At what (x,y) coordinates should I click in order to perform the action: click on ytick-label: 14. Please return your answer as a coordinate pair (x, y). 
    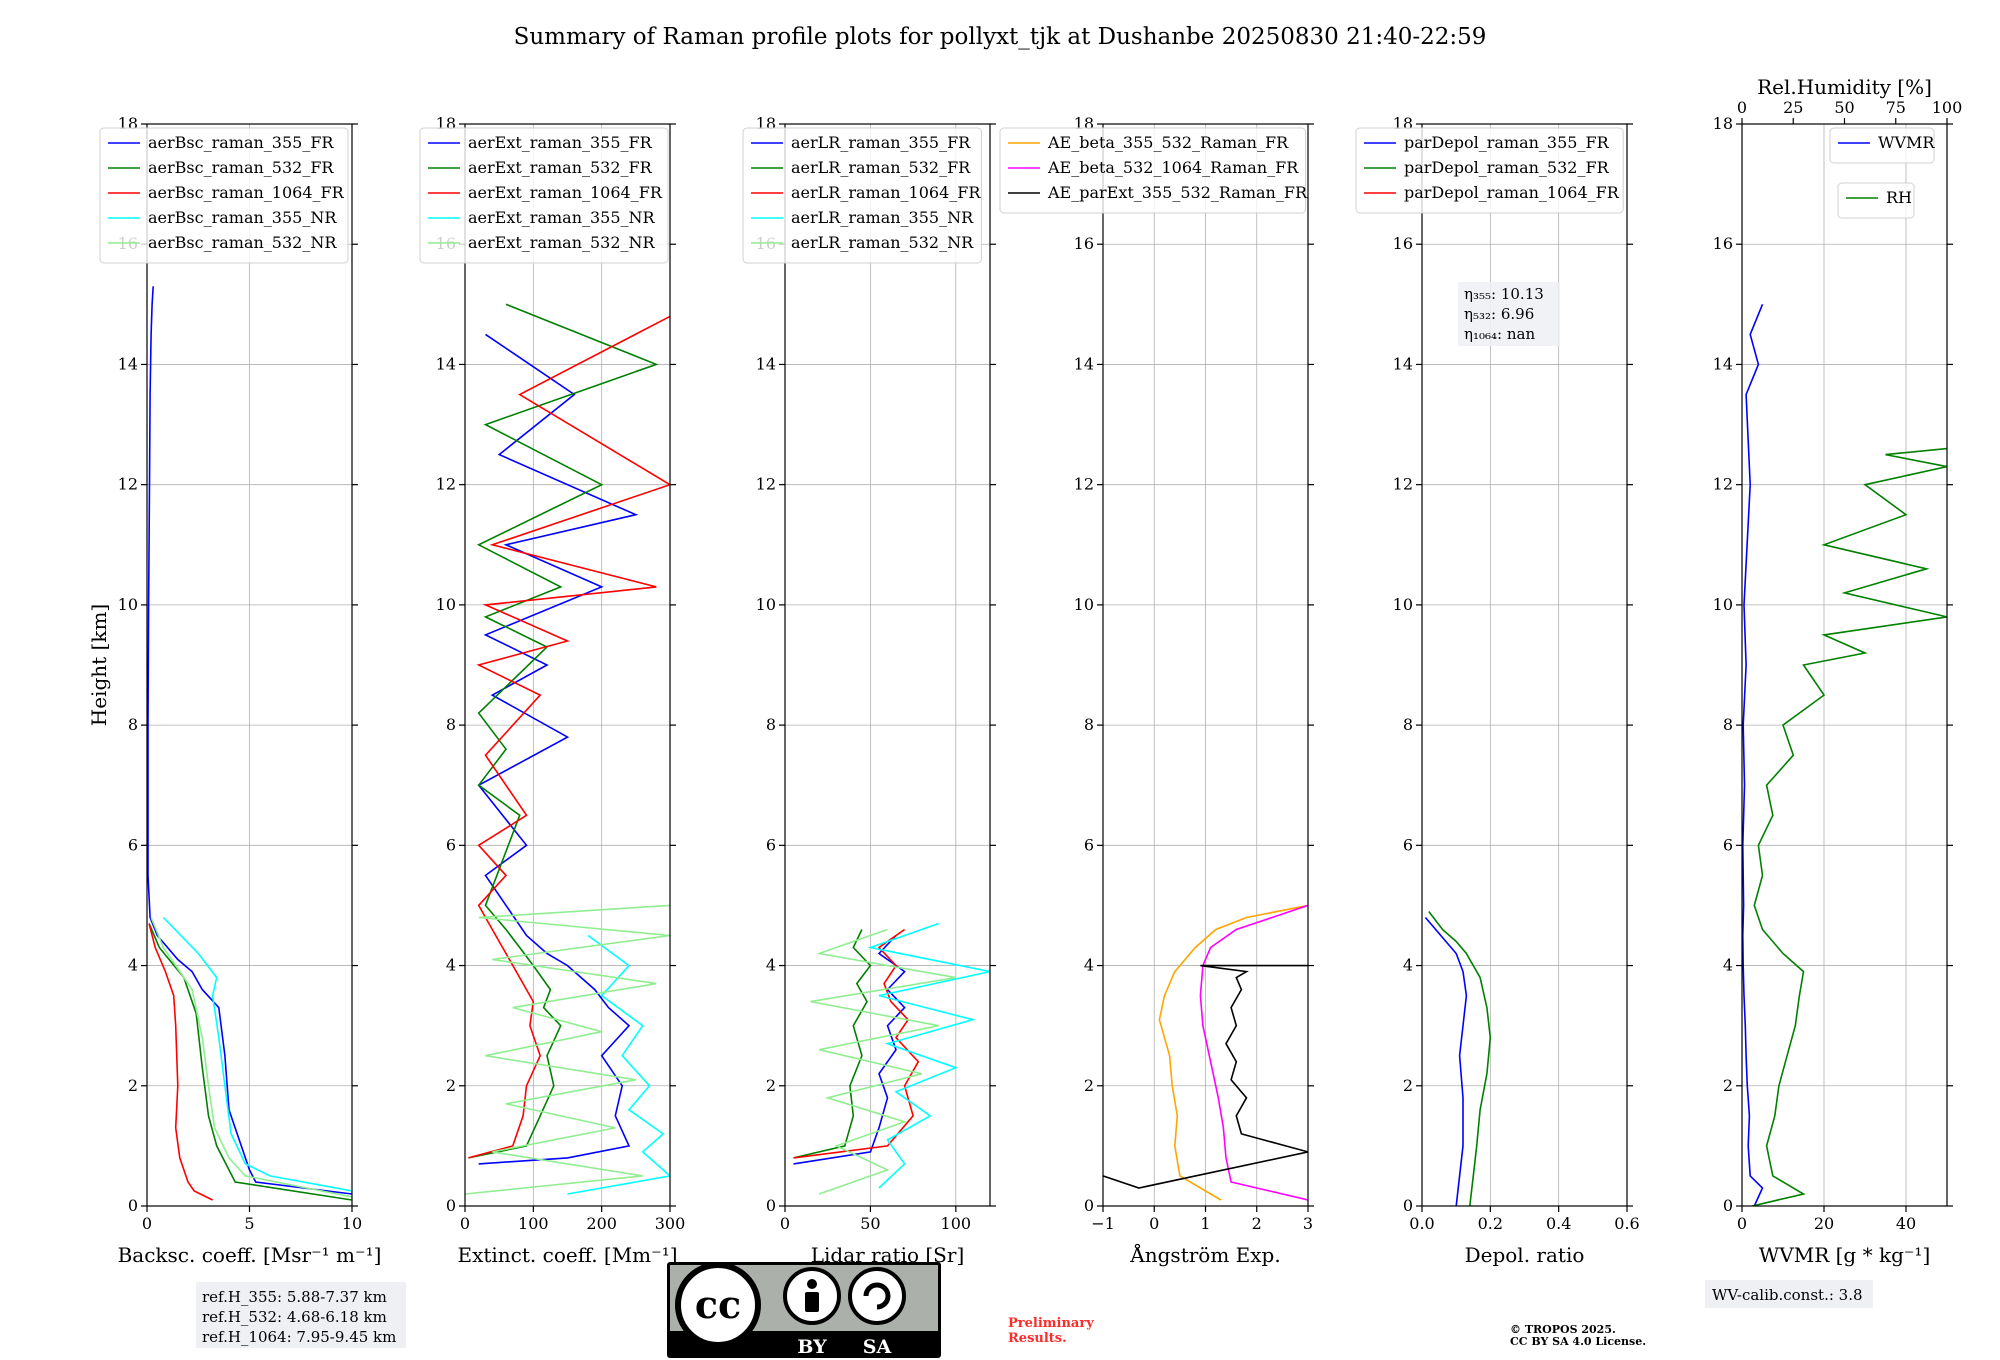
    Looking at the image, I should click on (766, 363).